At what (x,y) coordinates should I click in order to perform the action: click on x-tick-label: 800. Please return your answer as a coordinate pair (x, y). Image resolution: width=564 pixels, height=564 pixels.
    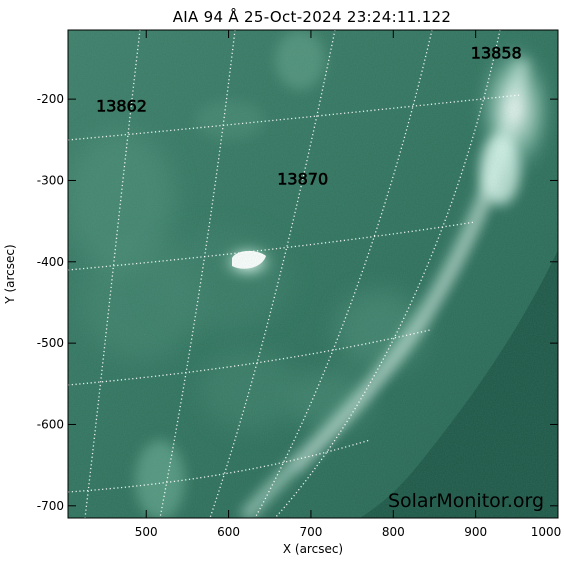
    Looking at the image, I should click on (393, 532).